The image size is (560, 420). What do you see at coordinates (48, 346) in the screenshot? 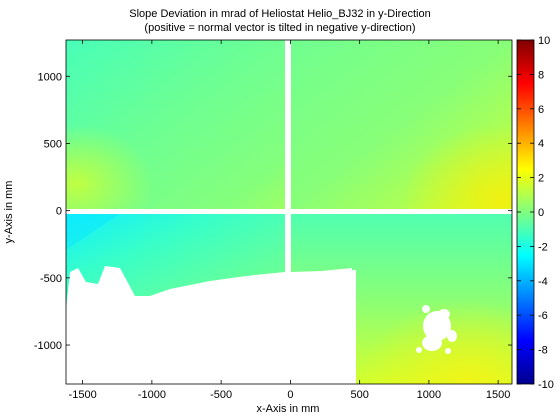
I see `y-tick-label: -1000` at bounding box center [48, 346].